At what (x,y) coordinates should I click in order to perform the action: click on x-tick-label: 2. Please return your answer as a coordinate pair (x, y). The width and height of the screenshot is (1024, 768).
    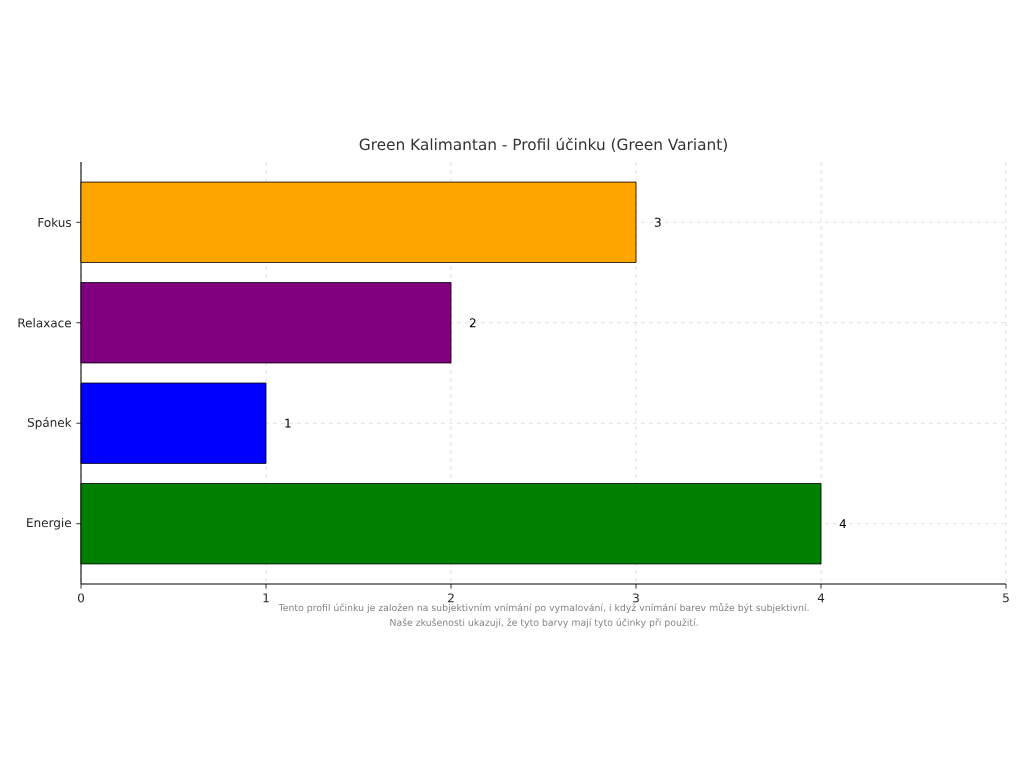
    Looking at the image, I should click on (451, 598).